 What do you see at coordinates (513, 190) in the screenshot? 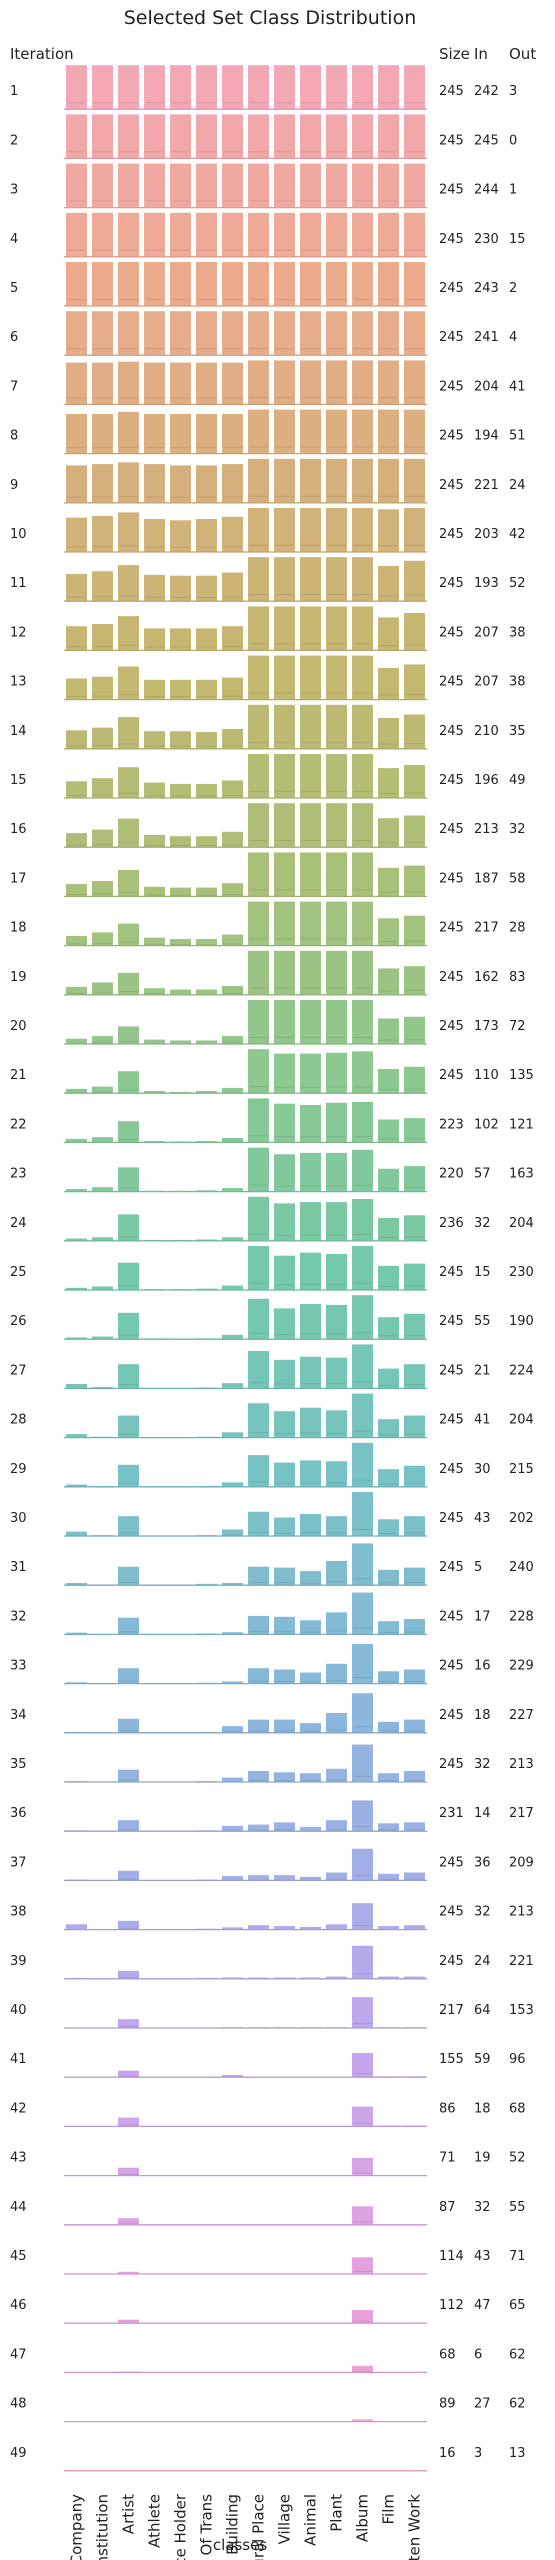
I see `out-value: 1` at bounding box center [513, 190].